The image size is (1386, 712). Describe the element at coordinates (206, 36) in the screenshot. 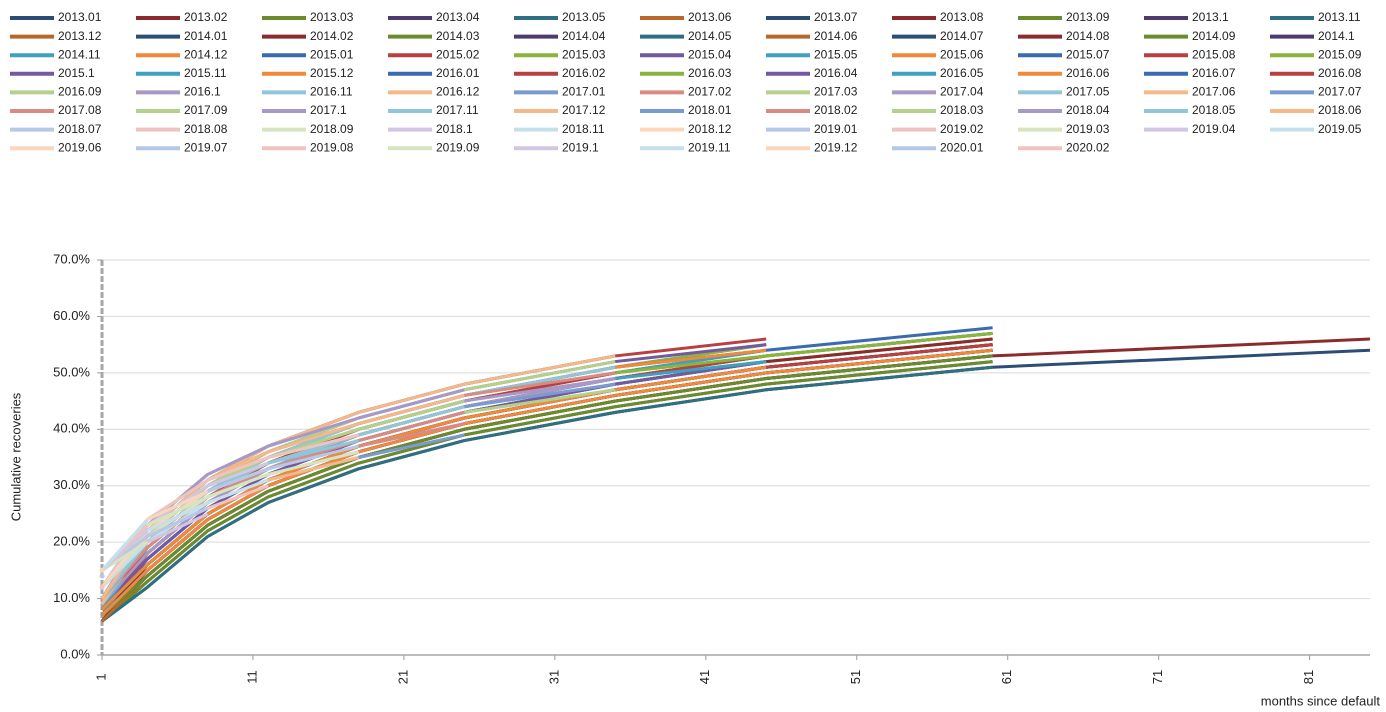

I see `legend-label: 2014.01` at that location.